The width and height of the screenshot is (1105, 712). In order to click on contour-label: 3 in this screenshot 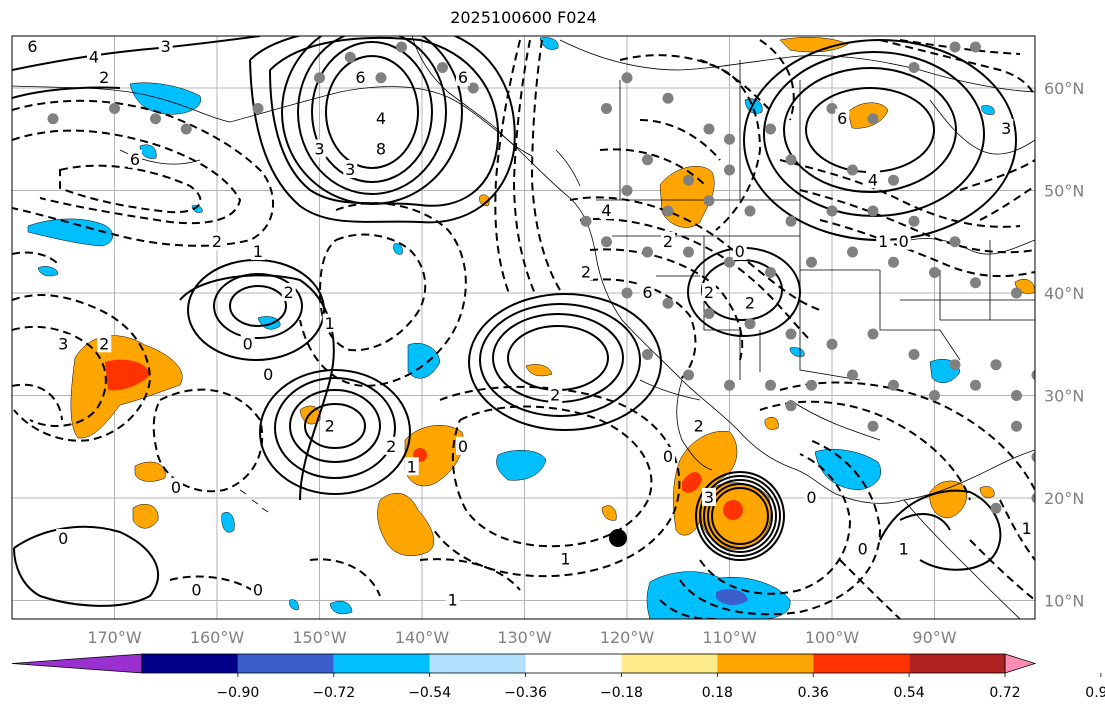, I will do `click(350, 169)`.